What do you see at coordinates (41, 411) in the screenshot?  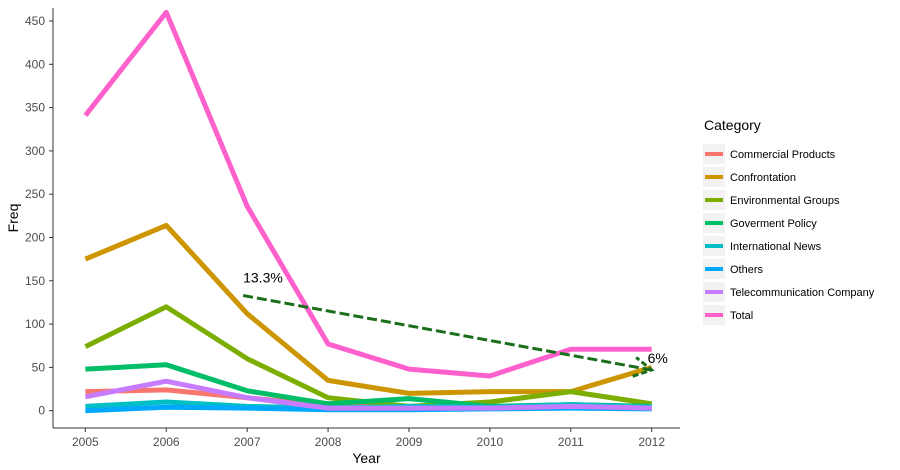 I see `y-tick-label: 0` at bounding box center [41, 411].